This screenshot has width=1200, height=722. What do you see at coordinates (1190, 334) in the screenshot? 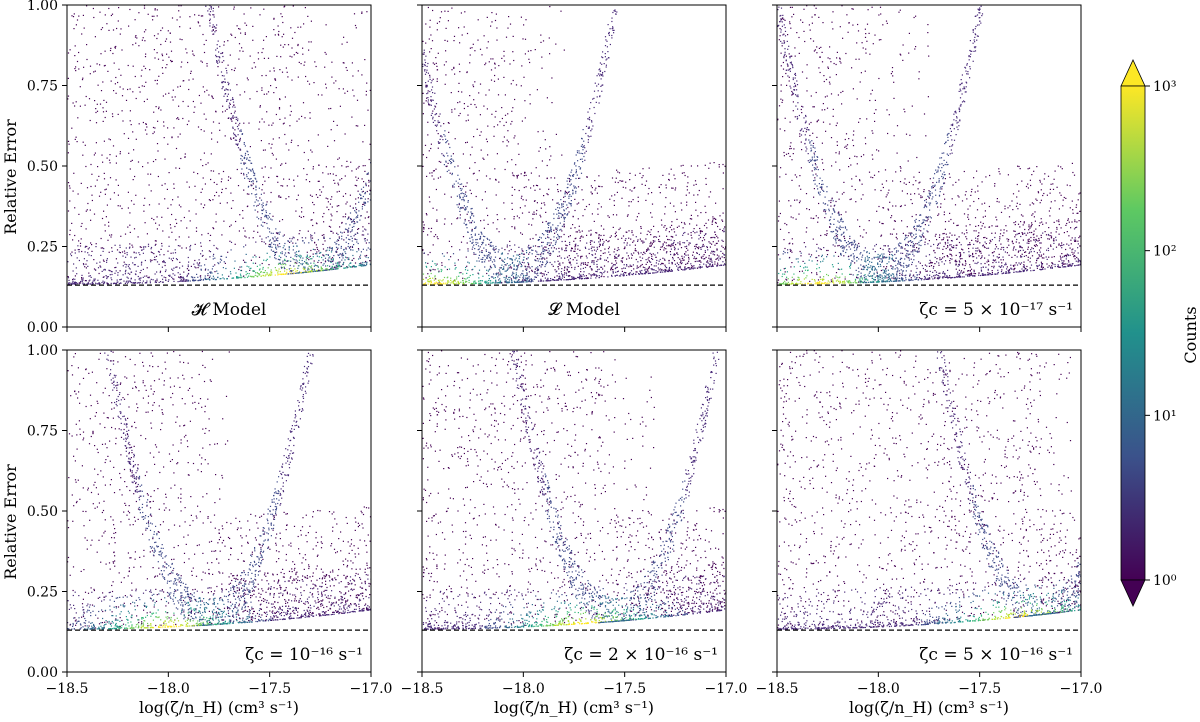
I see `colorbar-label: Counts` at bounding box center [1190, 334].